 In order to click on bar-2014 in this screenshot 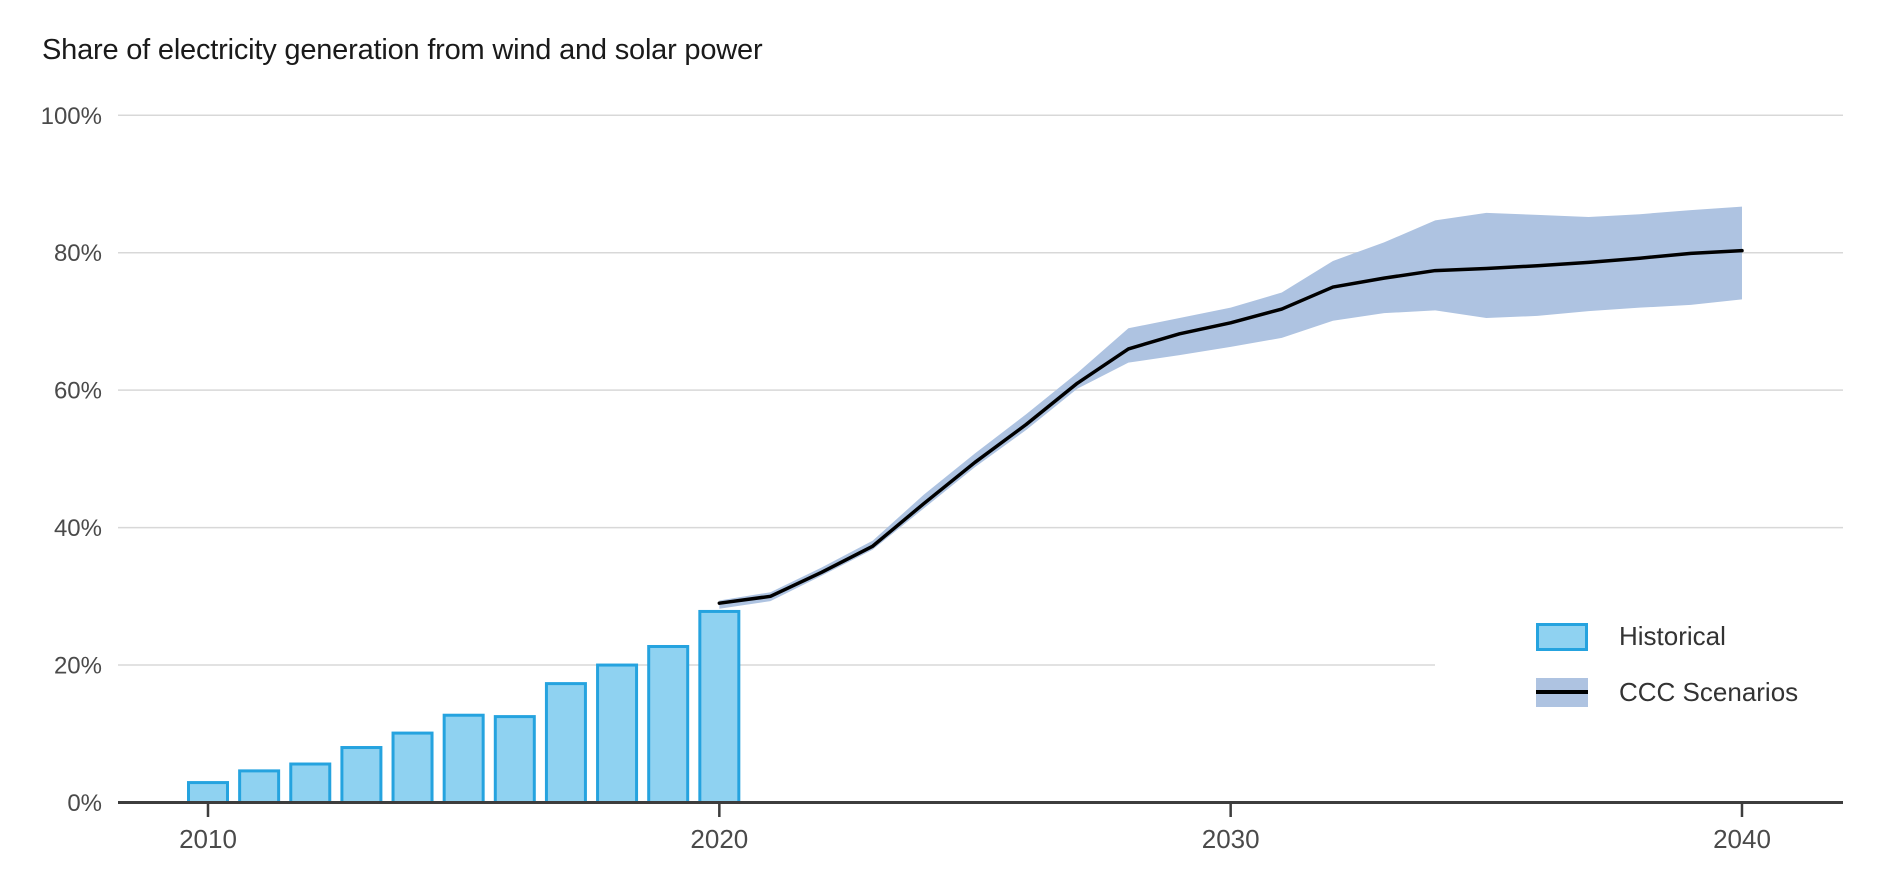, I will do `click(412, 768)`.